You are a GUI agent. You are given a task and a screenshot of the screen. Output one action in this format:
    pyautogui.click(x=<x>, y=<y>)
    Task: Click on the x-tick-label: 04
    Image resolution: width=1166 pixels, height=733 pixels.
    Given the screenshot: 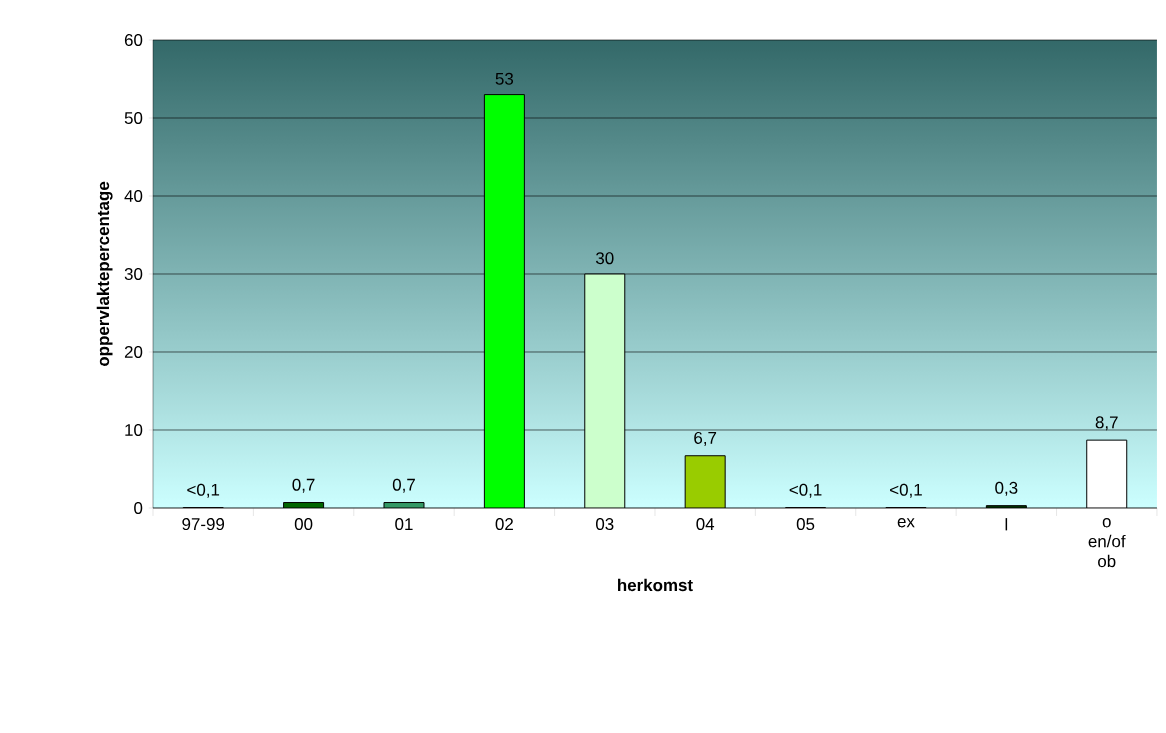 What is the action you would take?
    pyautogui.click(x=705, y=524)
    